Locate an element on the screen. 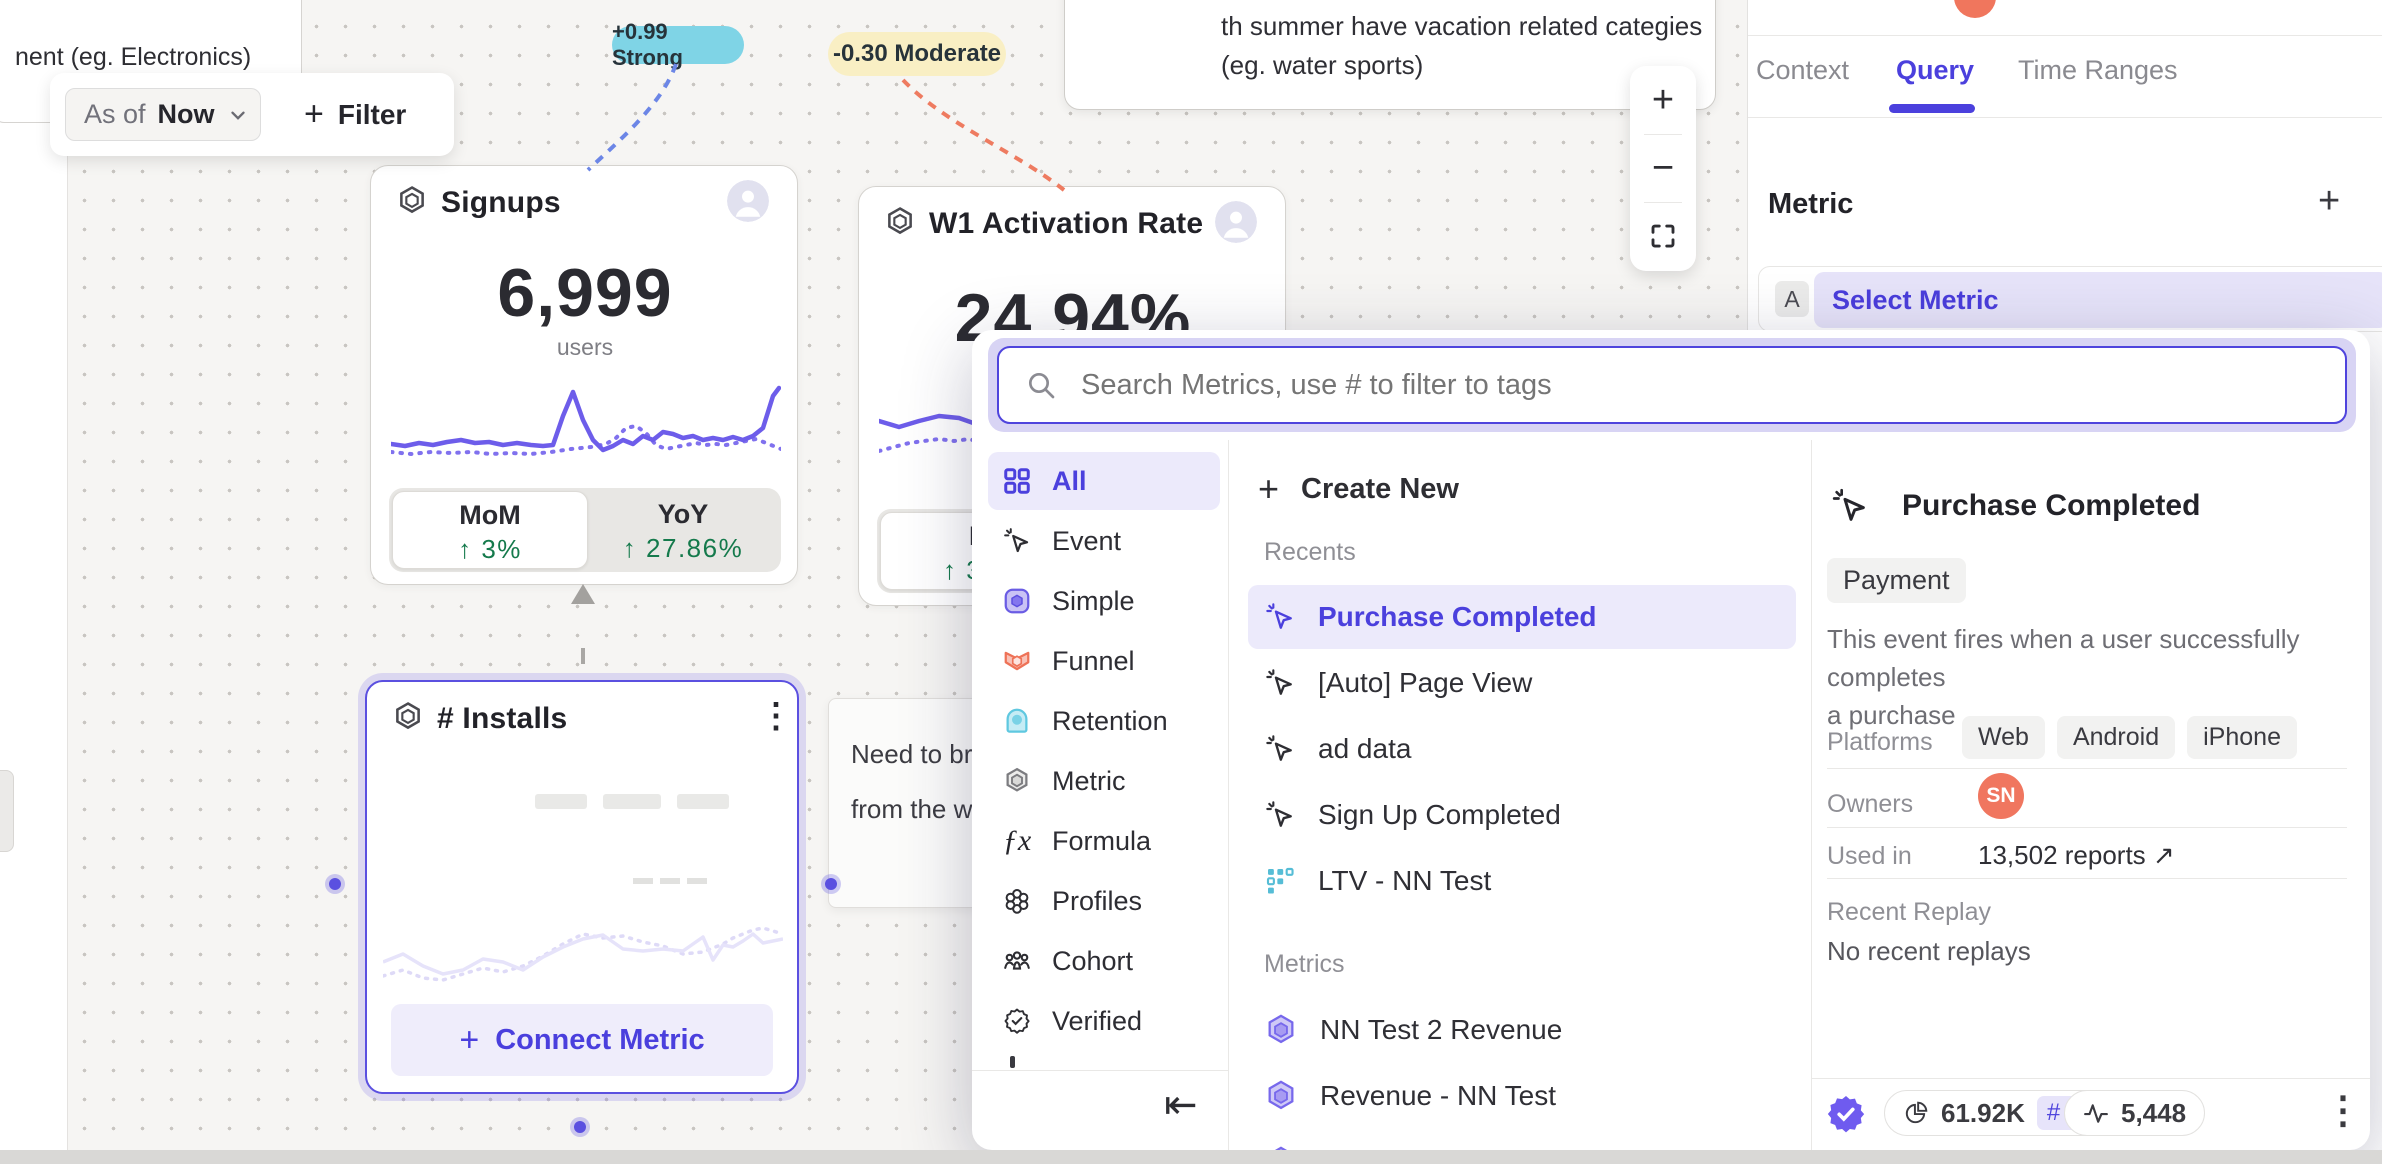  select-metric-field: Select Metric is located at coordinates (2098, 300).